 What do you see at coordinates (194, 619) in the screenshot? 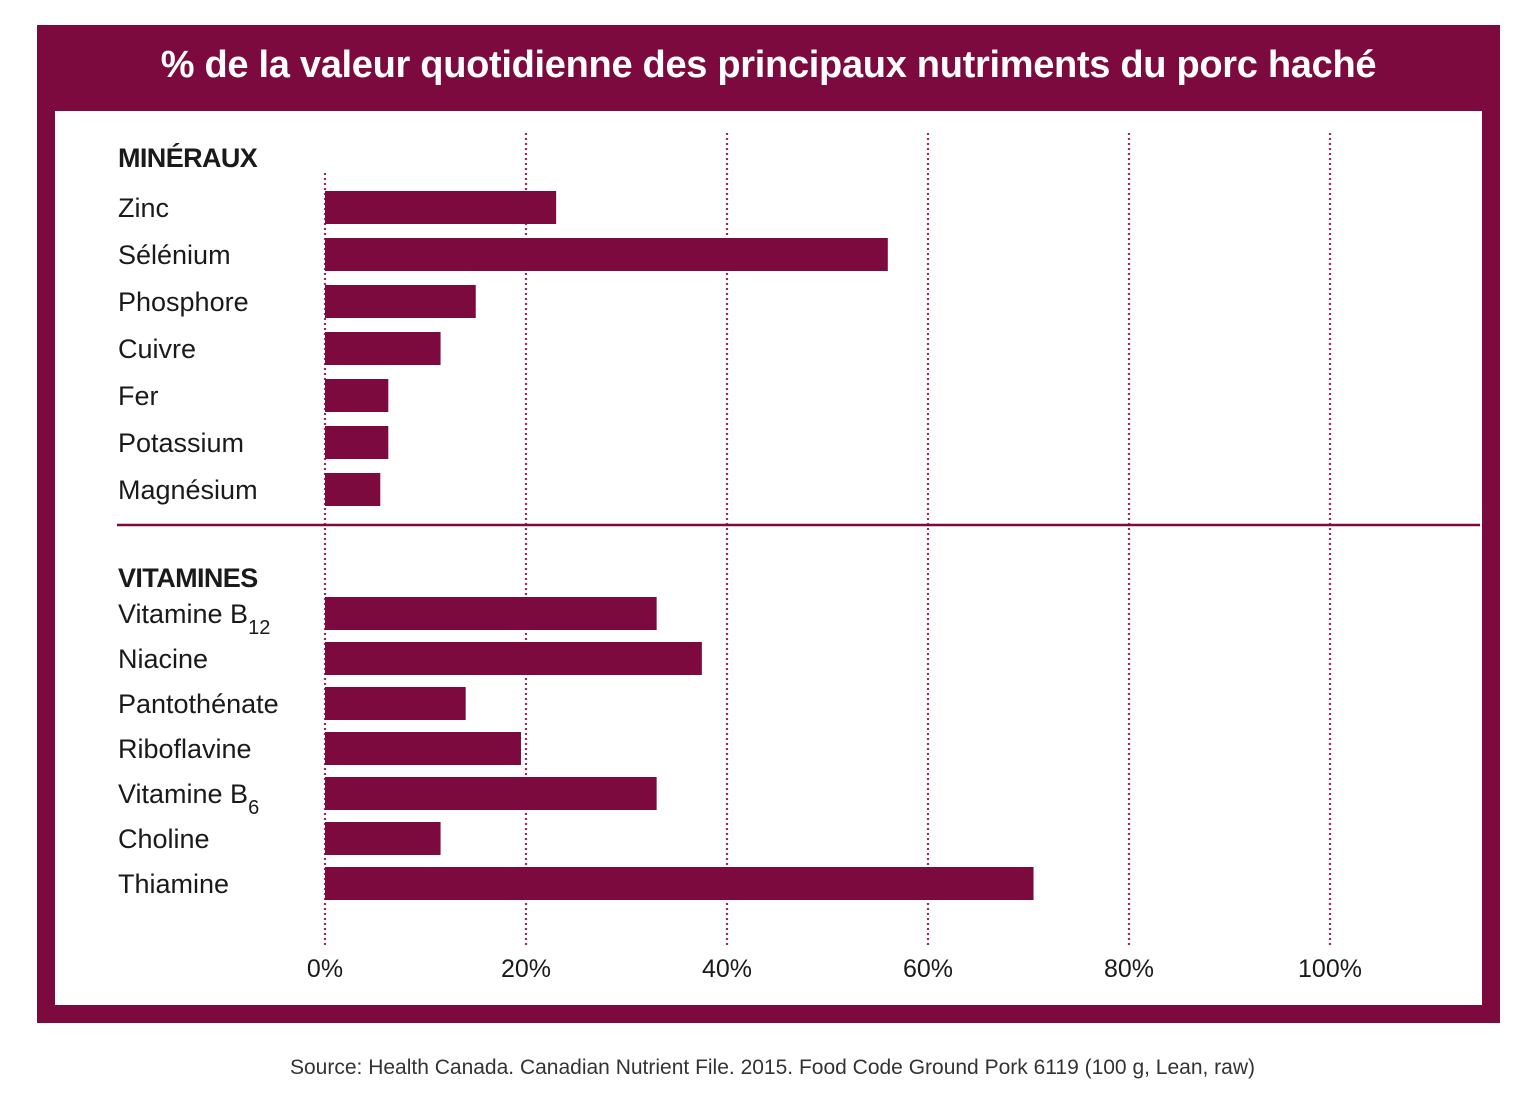
I see `category-label-1-0: Vitamine B12` at bounding box center [194, 619].